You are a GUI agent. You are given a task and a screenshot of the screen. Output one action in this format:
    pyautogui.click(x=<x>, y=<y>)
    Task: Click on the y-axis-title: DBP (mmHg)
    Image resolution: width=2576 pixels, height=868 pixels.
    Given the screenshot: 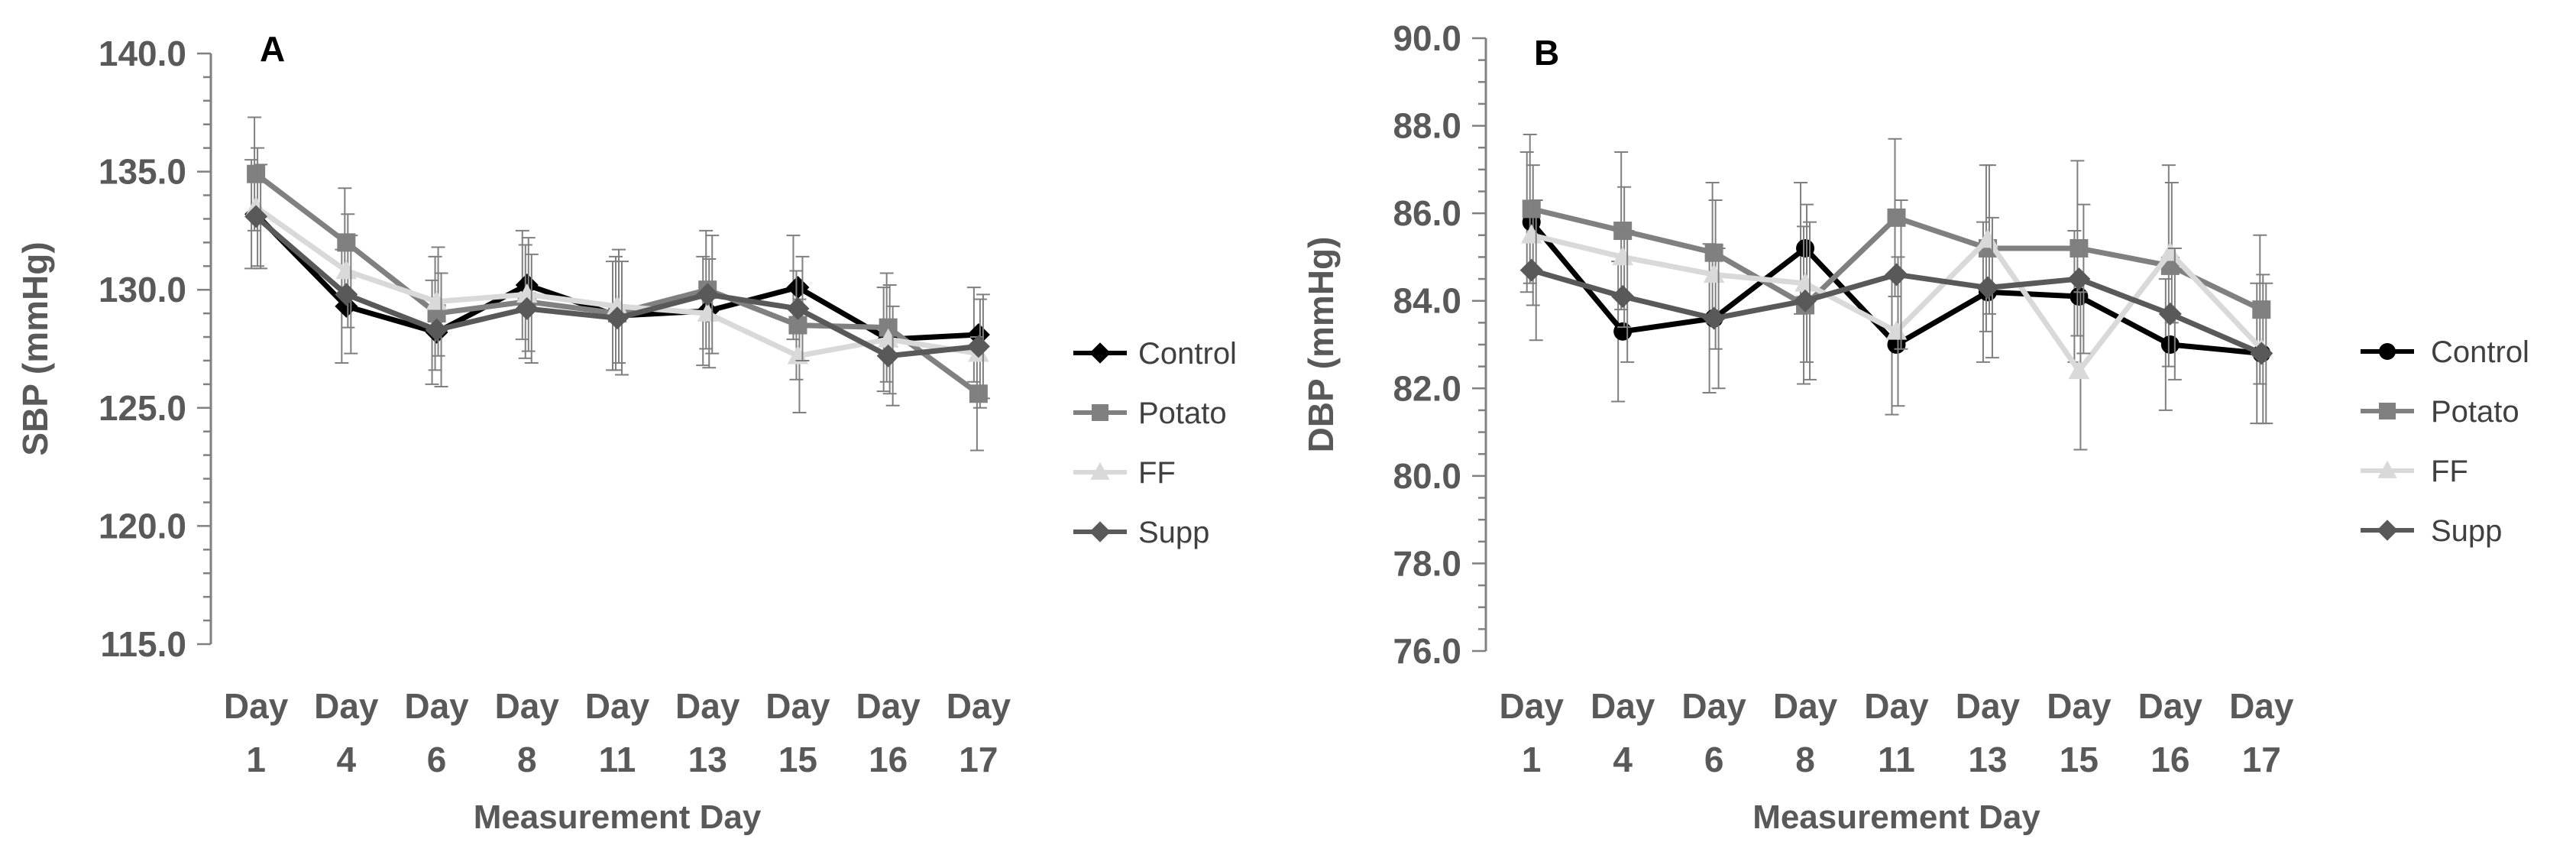 What is the action you would take?
    pyautogui.click(x=1321, y=345)
    